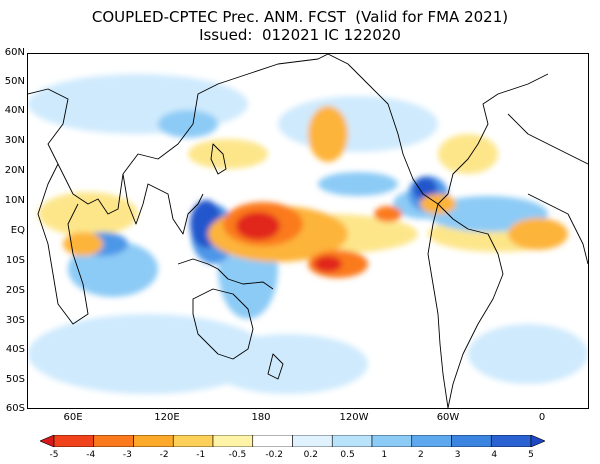 This screenshot has height=464, width=600. What do you see at coordinates (14, 170) in the screenshot?
I see `lat-label-20n: 20N` at bounding box center [14, 170].